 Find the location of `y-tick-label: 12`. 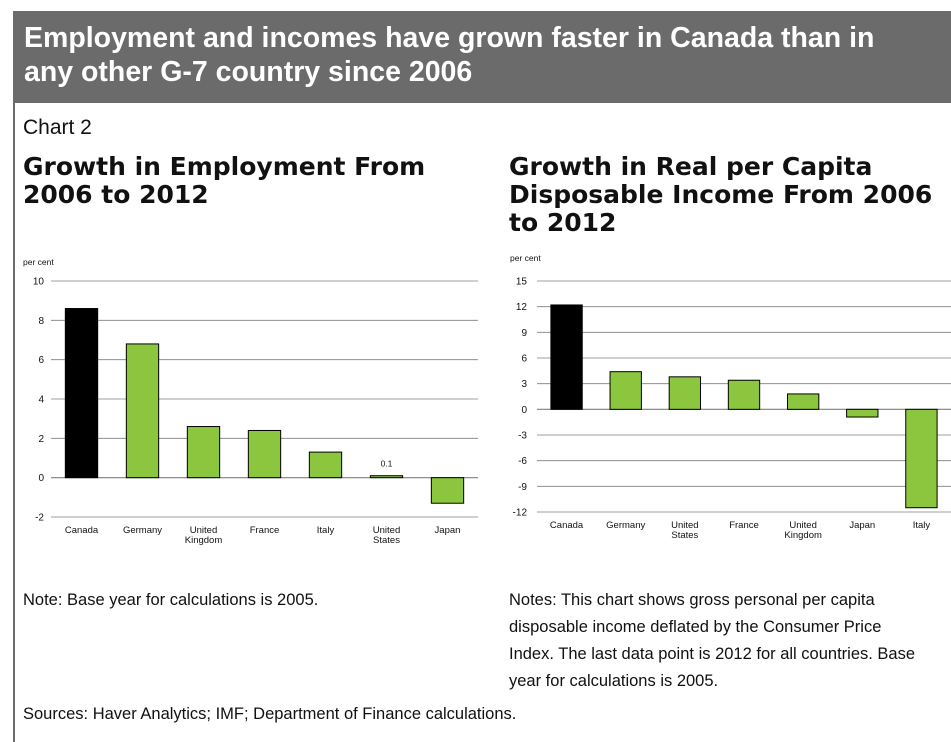

y-tick-label: 12 is located at coordinates (522, 307).